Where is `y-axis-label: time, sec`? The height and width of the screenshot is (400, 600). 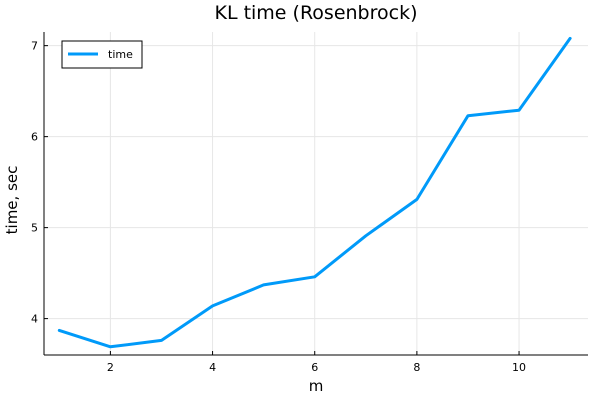 y-axis-label: time, sec is located at coordinates (12, 200).